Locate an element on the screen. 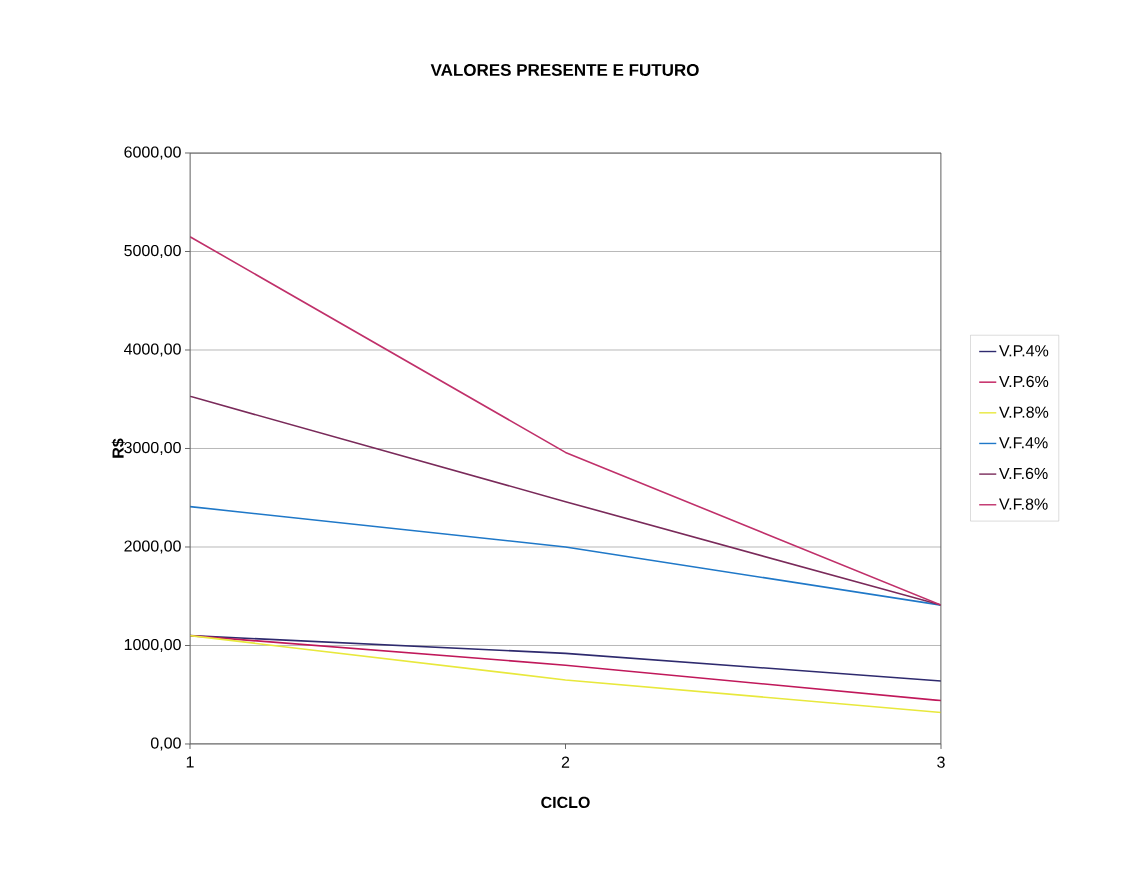  legend-label: V.F.8% is located at coordinates (1023, 504).